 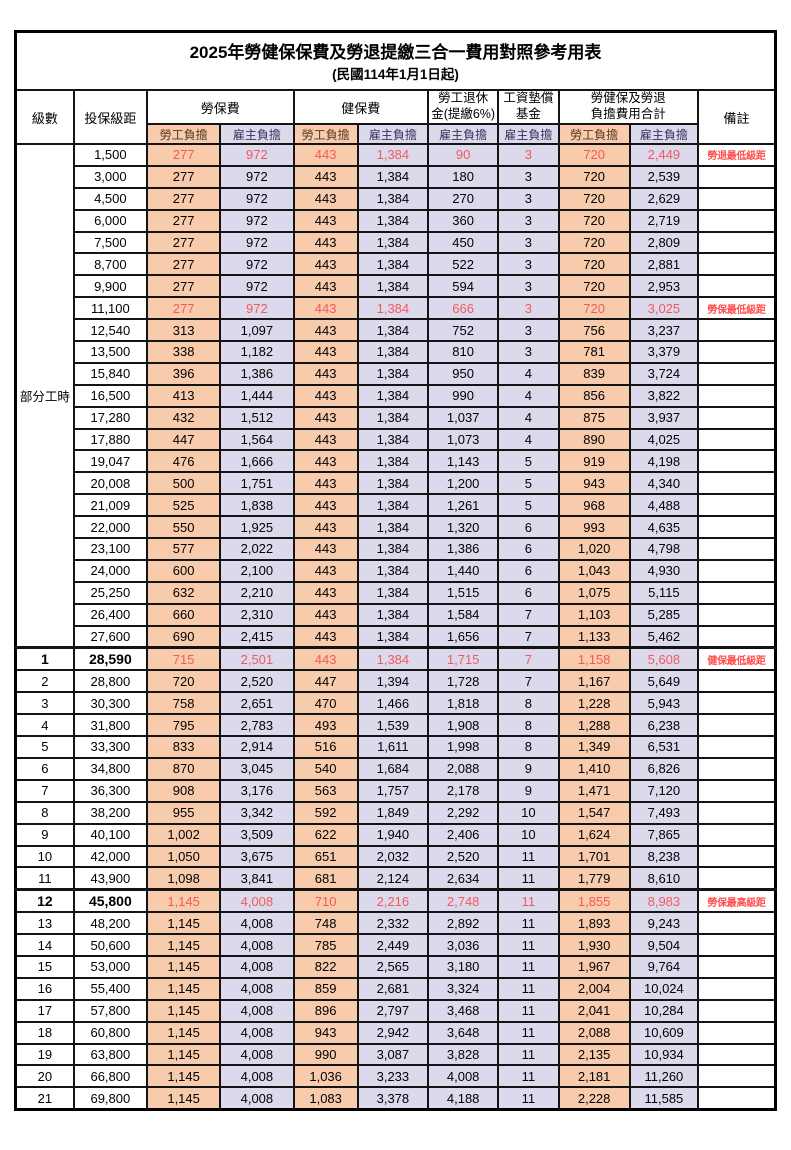 What do you see at coordinates (110, 117) in the screenshot?
I see `col-header-bracket: 投保級距` at bounding box center [110, 117].